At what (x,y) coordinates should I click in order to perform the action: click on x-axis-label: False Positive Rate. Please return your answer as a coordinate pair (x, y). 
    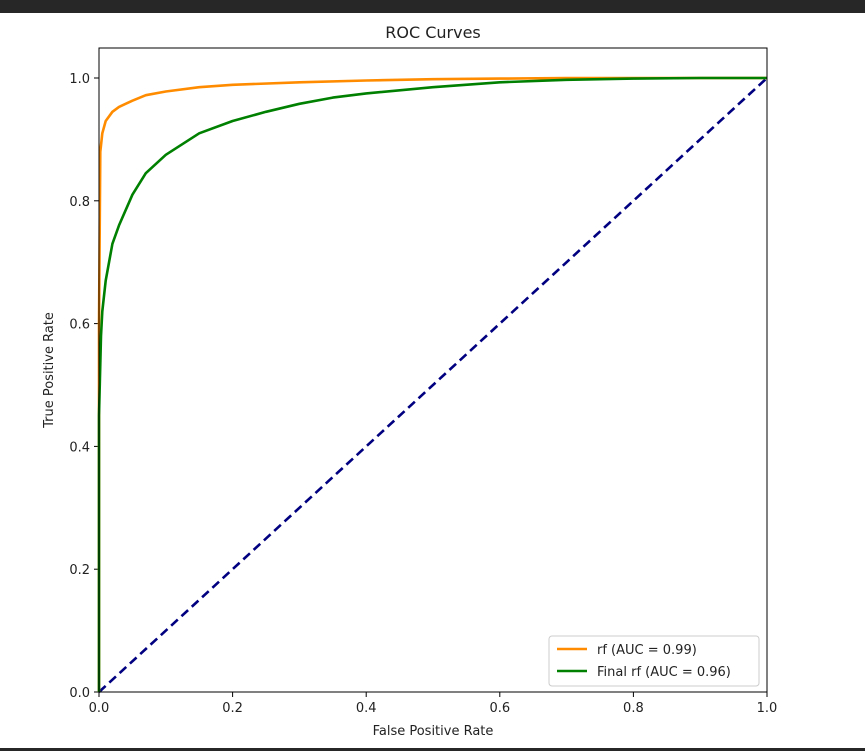
    Looking at the image, I should click on (433, 731).